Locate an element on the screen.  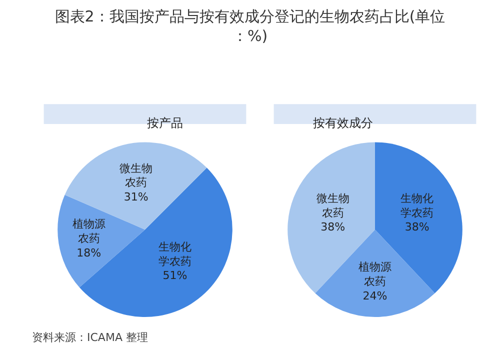
text: 资料来源：ICAMA 整理 is located at coordinates (90, 337).